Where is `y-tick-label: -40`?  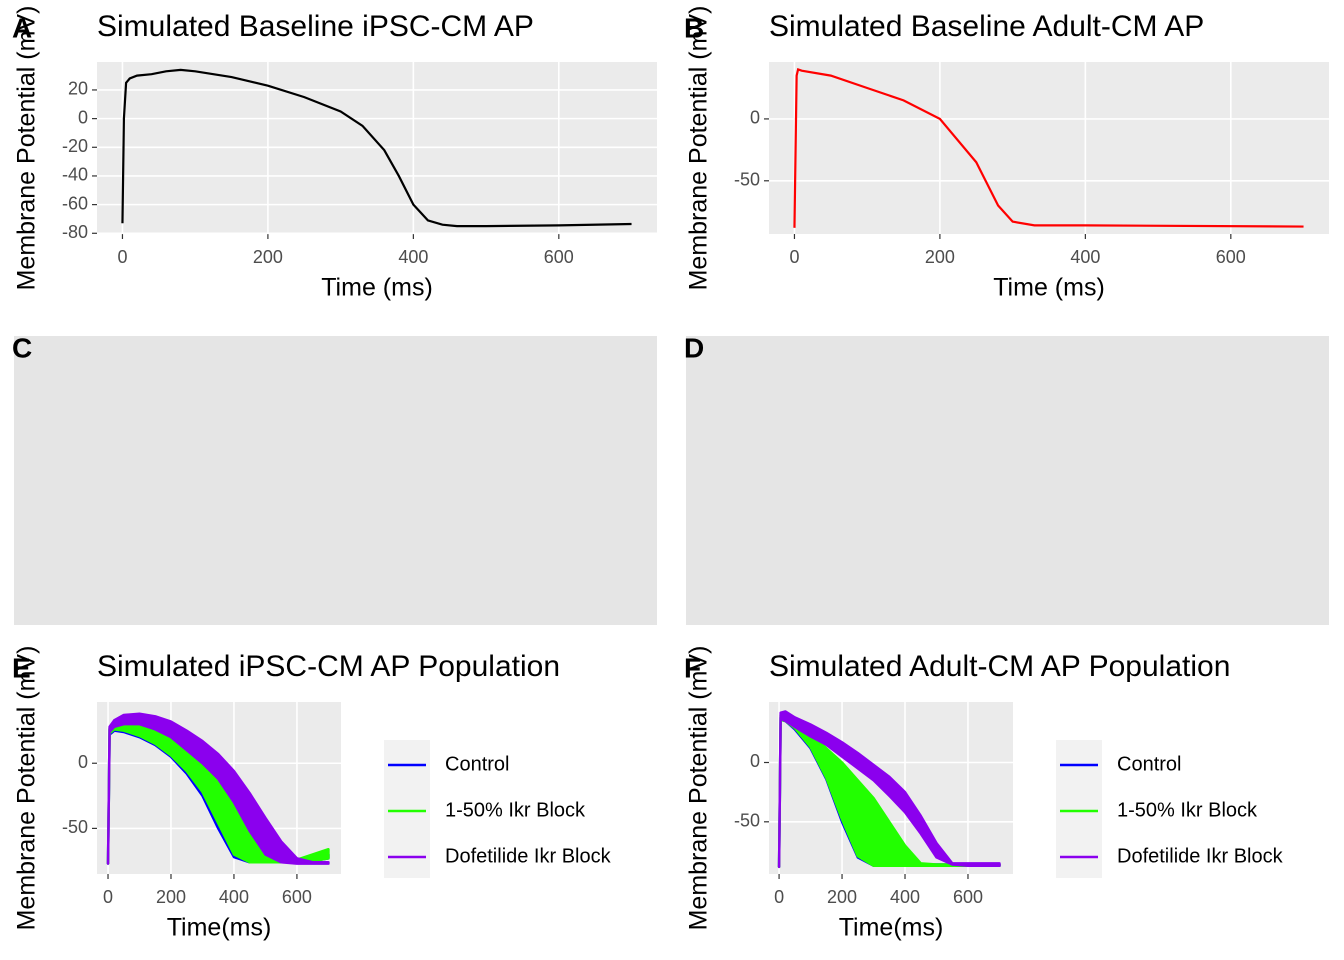 y-tick-label: -40 is located at coordinates (75, 175).